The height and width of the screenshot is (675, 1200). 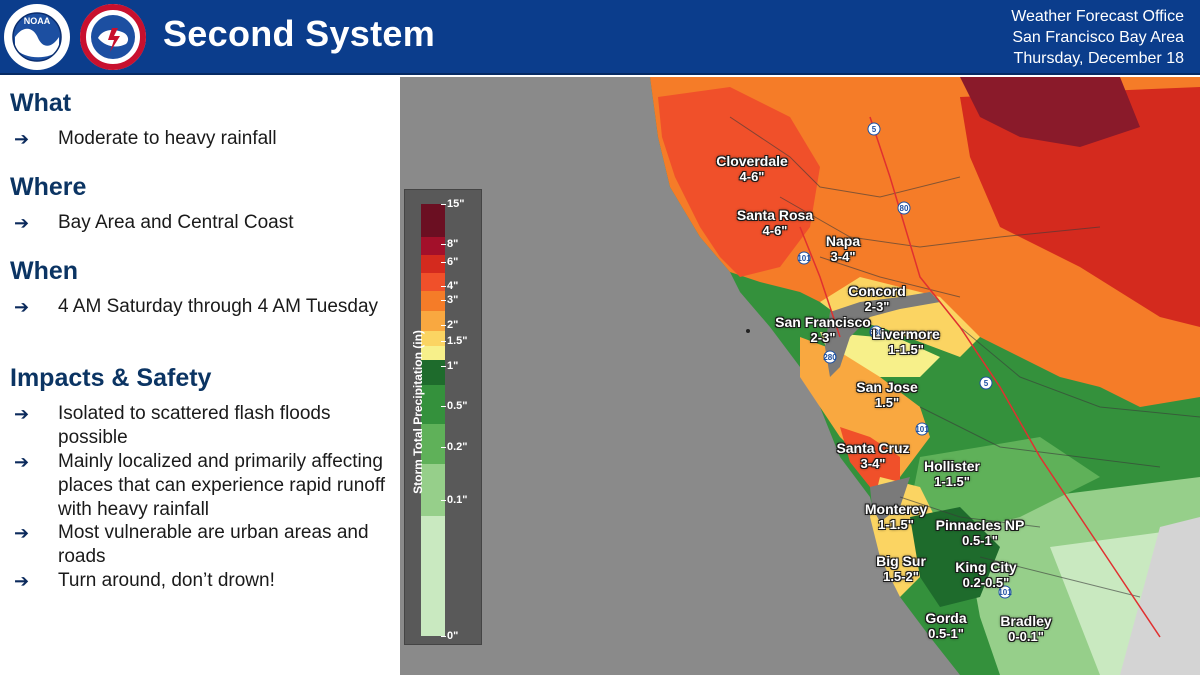 What do you see at coordinates (41, 103) in the screenshot?
I see `section-heading-what: What` at bounding box center [41, 103].